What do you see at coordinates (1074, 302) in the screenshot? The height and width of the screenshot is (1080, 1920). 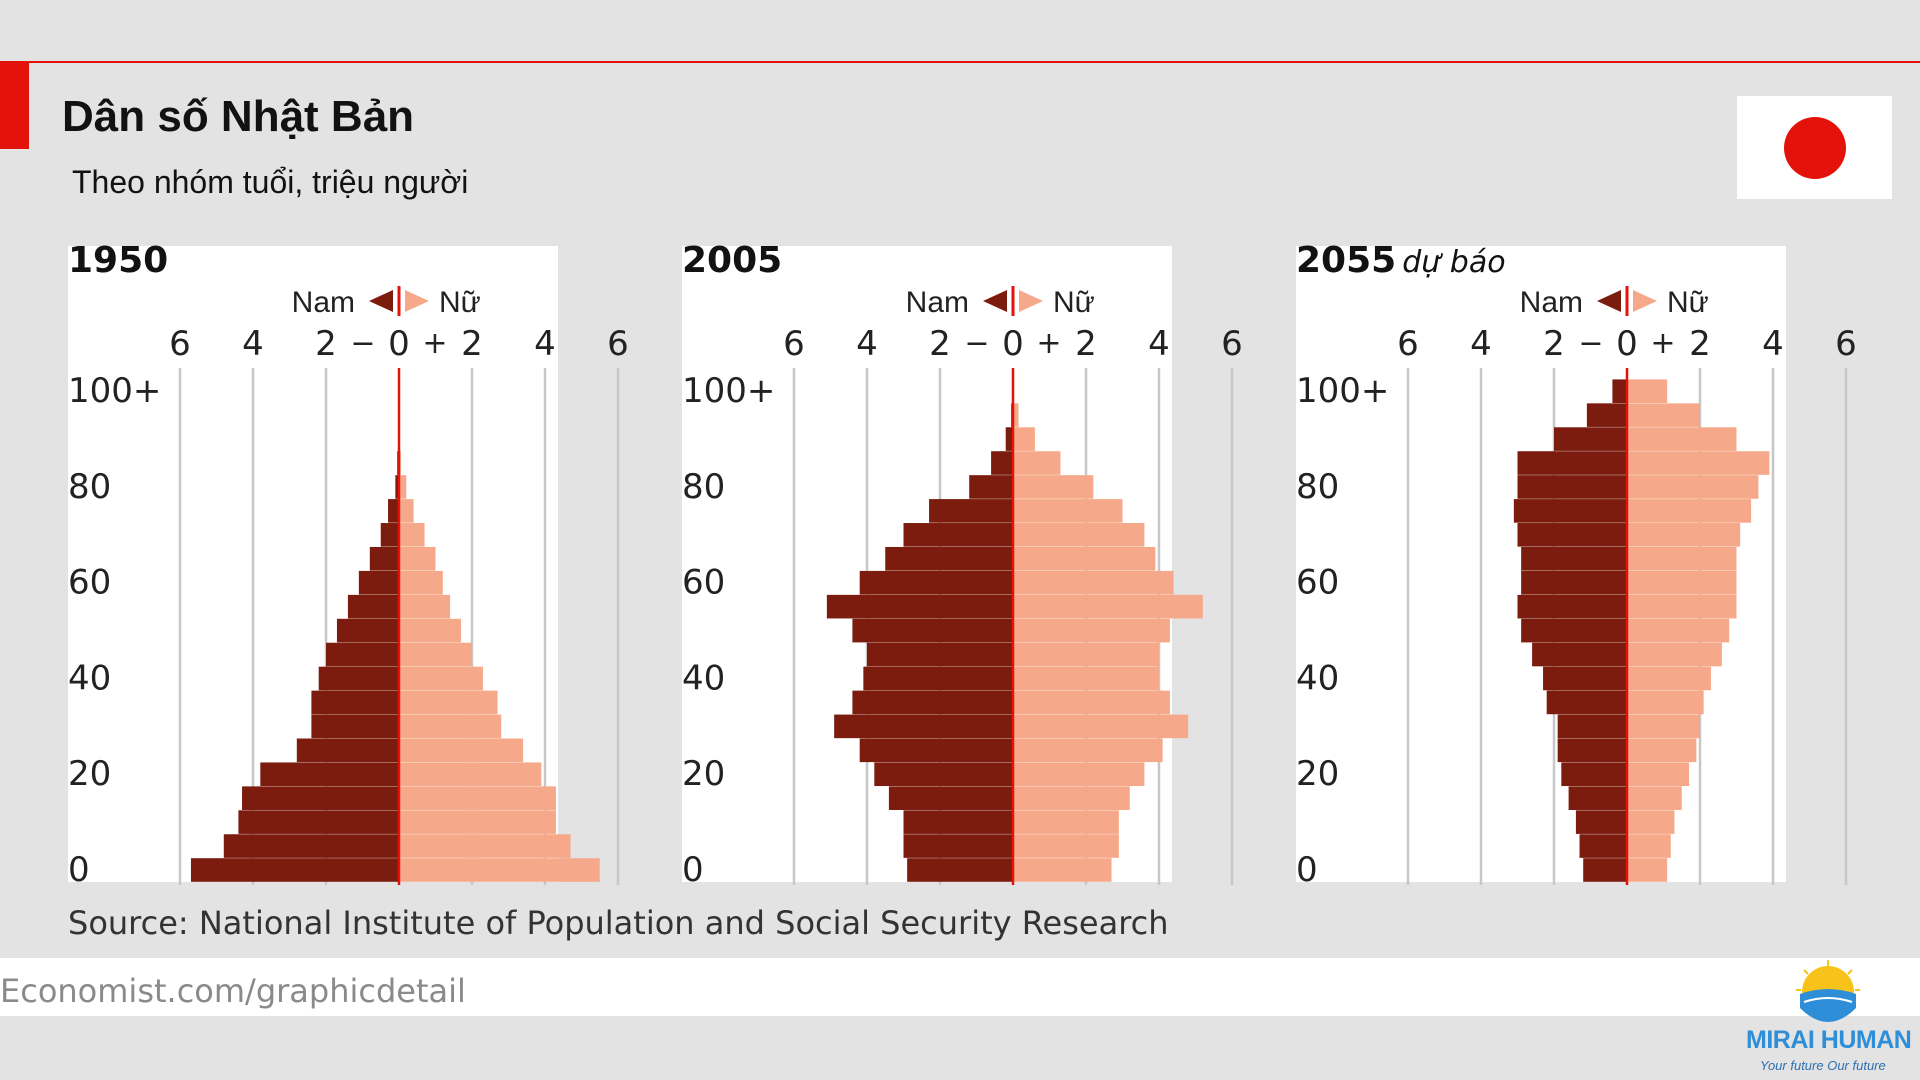 I see `legend-female-label: Nữ` at bounding box center [1074, 302].